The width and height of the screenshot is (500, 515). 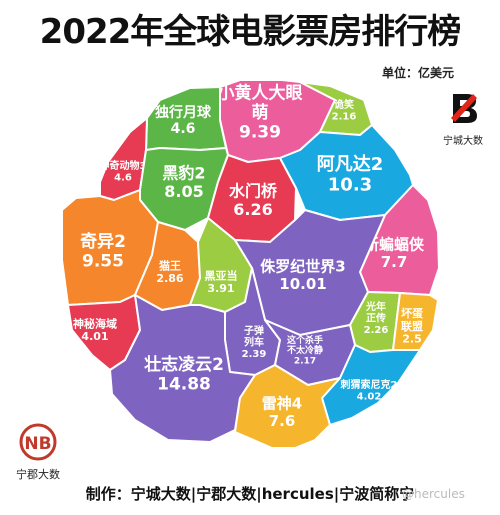 What do you see at coordinates (394, 245) in the screenshot?
I see `cell-name-label: 新蝙蝠侠` at bounding box center [394, 245].